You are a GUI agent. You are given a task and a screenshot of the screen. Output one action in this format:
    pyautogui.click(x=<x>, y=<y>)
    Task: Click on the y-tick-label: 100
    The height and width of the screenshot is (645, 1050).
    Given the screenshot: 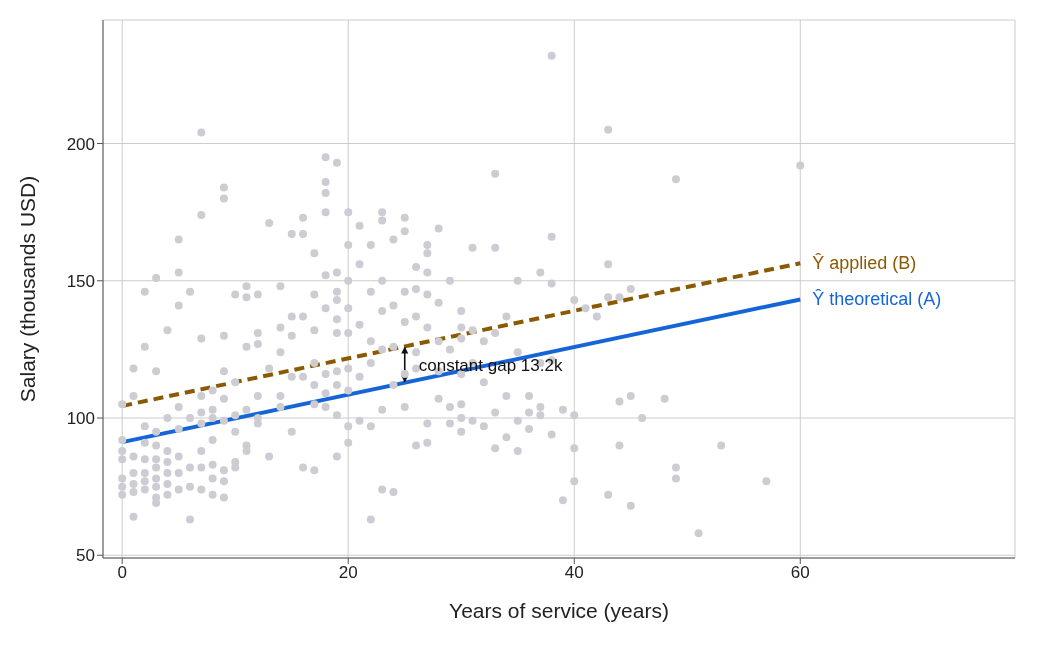 What is the action you would take?
    pyautogui.click(x=80, y=419)
    